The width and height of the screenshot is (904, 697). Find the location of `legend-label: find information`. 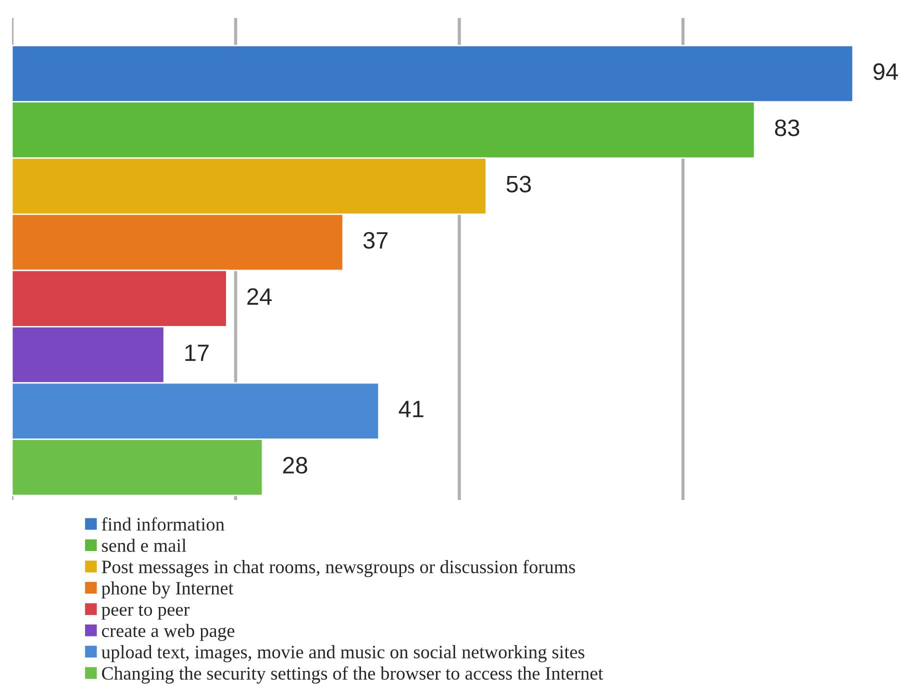

legend-label: find information is located at coordinates (163, 524).